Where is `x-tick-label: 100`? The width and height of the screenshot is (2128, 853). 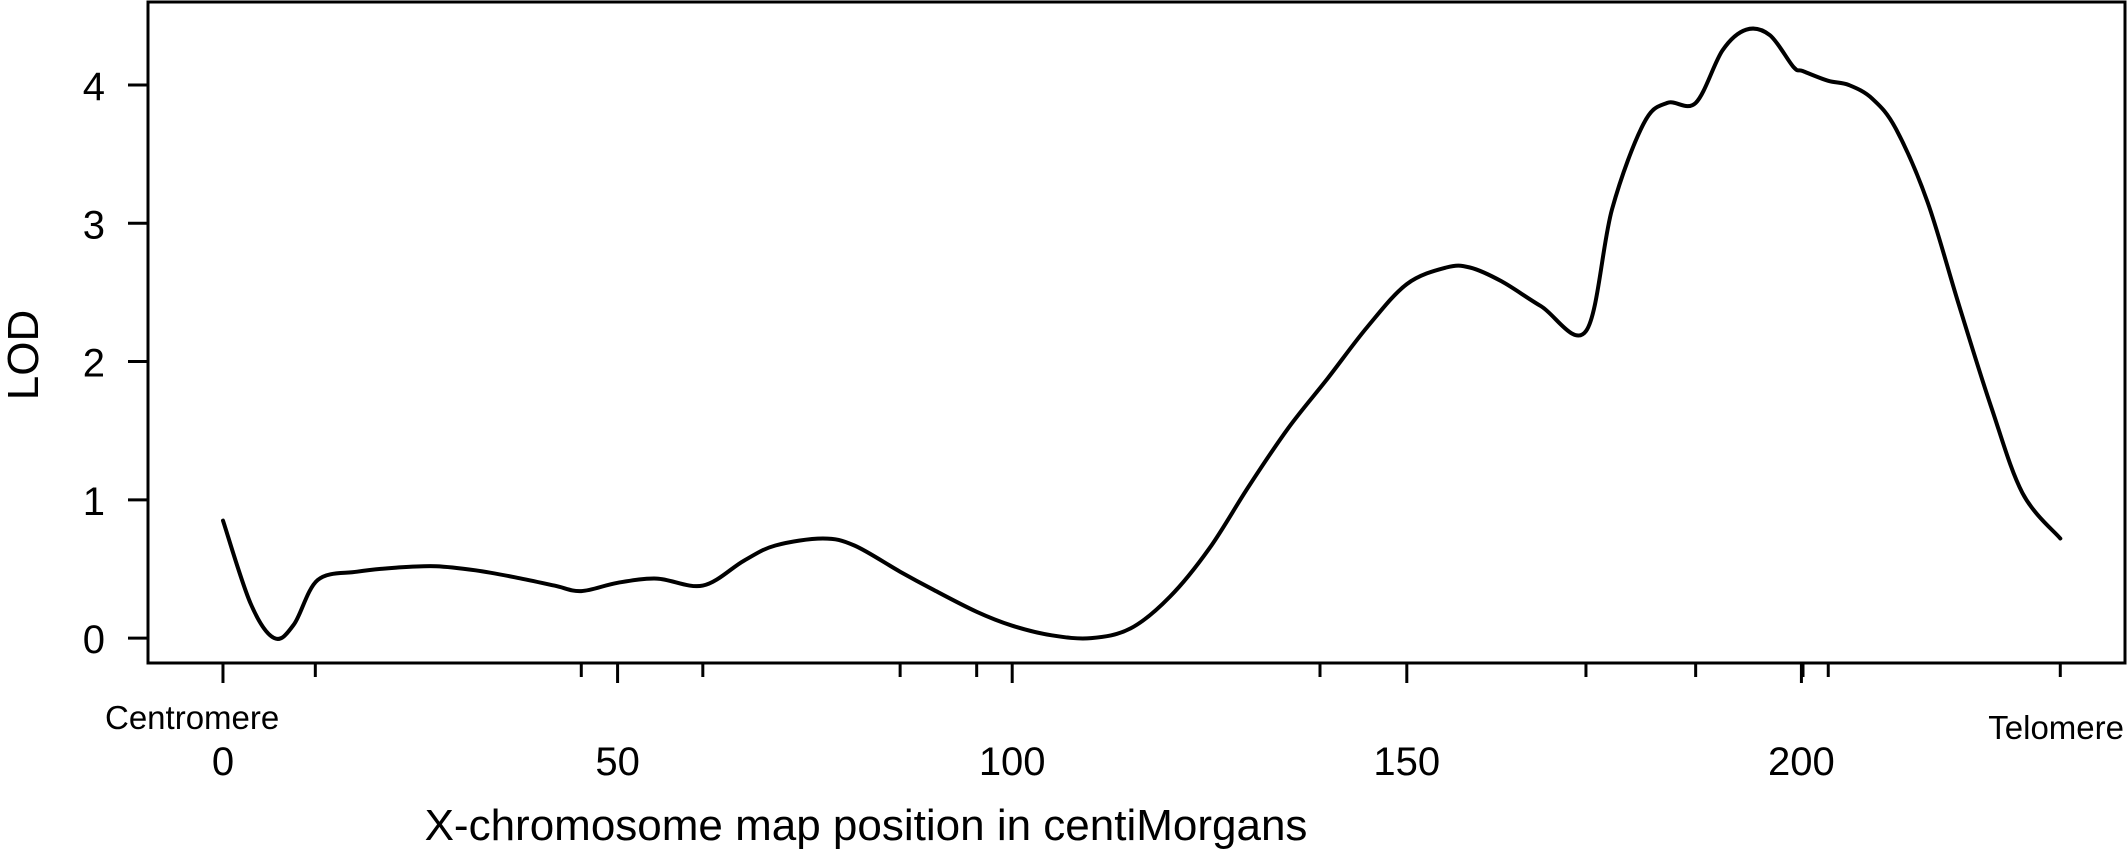
x-tick-label: 100 is located at coordinates (1012, 762).